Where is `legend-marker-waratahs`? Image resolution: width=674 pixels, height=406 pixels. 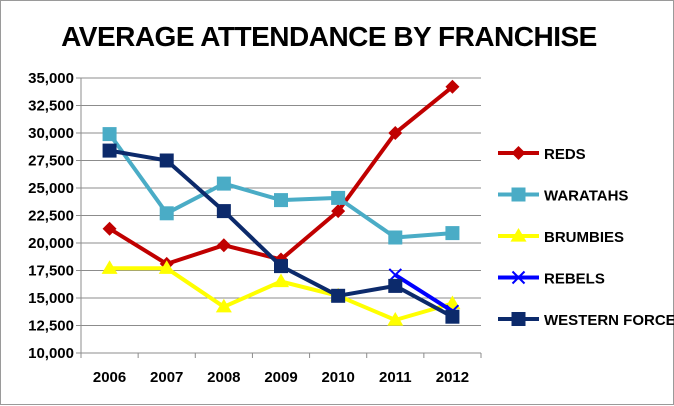 legend-marker-waratahs is located at coordinates (518, 194).